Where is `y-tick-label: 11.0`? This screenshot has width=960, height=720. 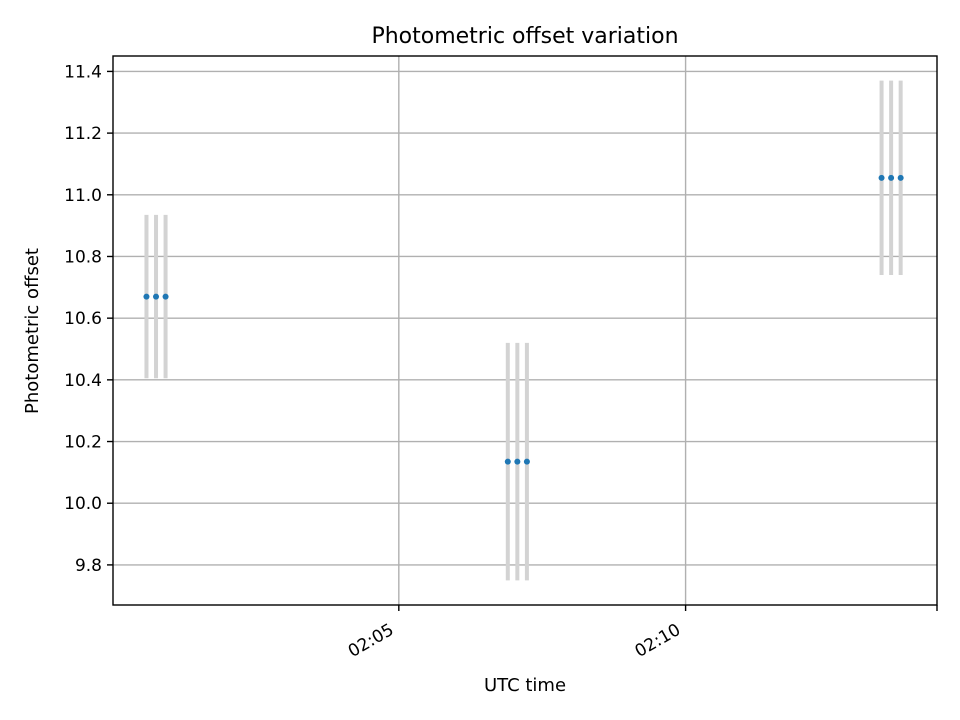 y-tick-label: 11.0 is located at coordinates (83, 196).